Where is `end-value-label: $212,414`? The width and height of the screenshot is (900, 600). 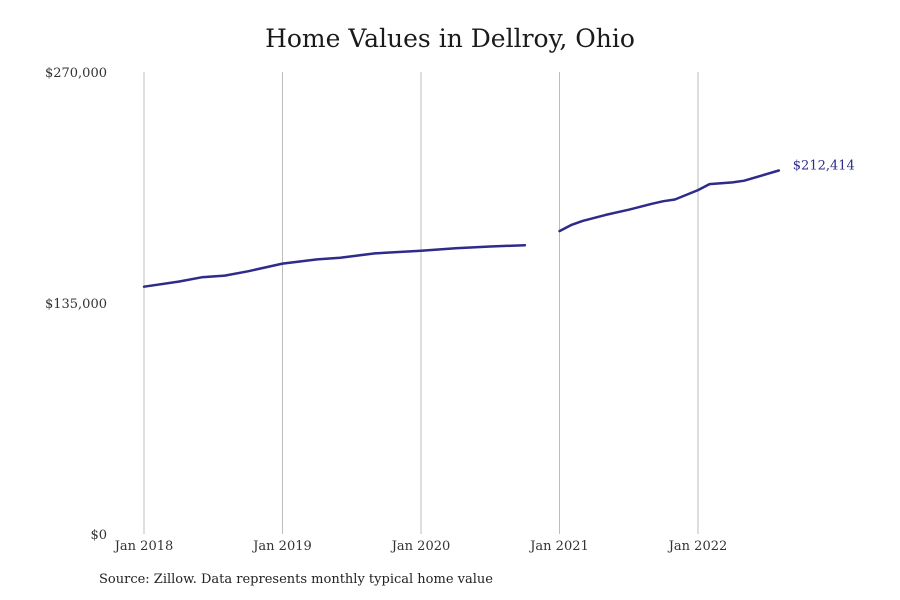
end-value-label: $212,414 is located at coordinates (824, 166).